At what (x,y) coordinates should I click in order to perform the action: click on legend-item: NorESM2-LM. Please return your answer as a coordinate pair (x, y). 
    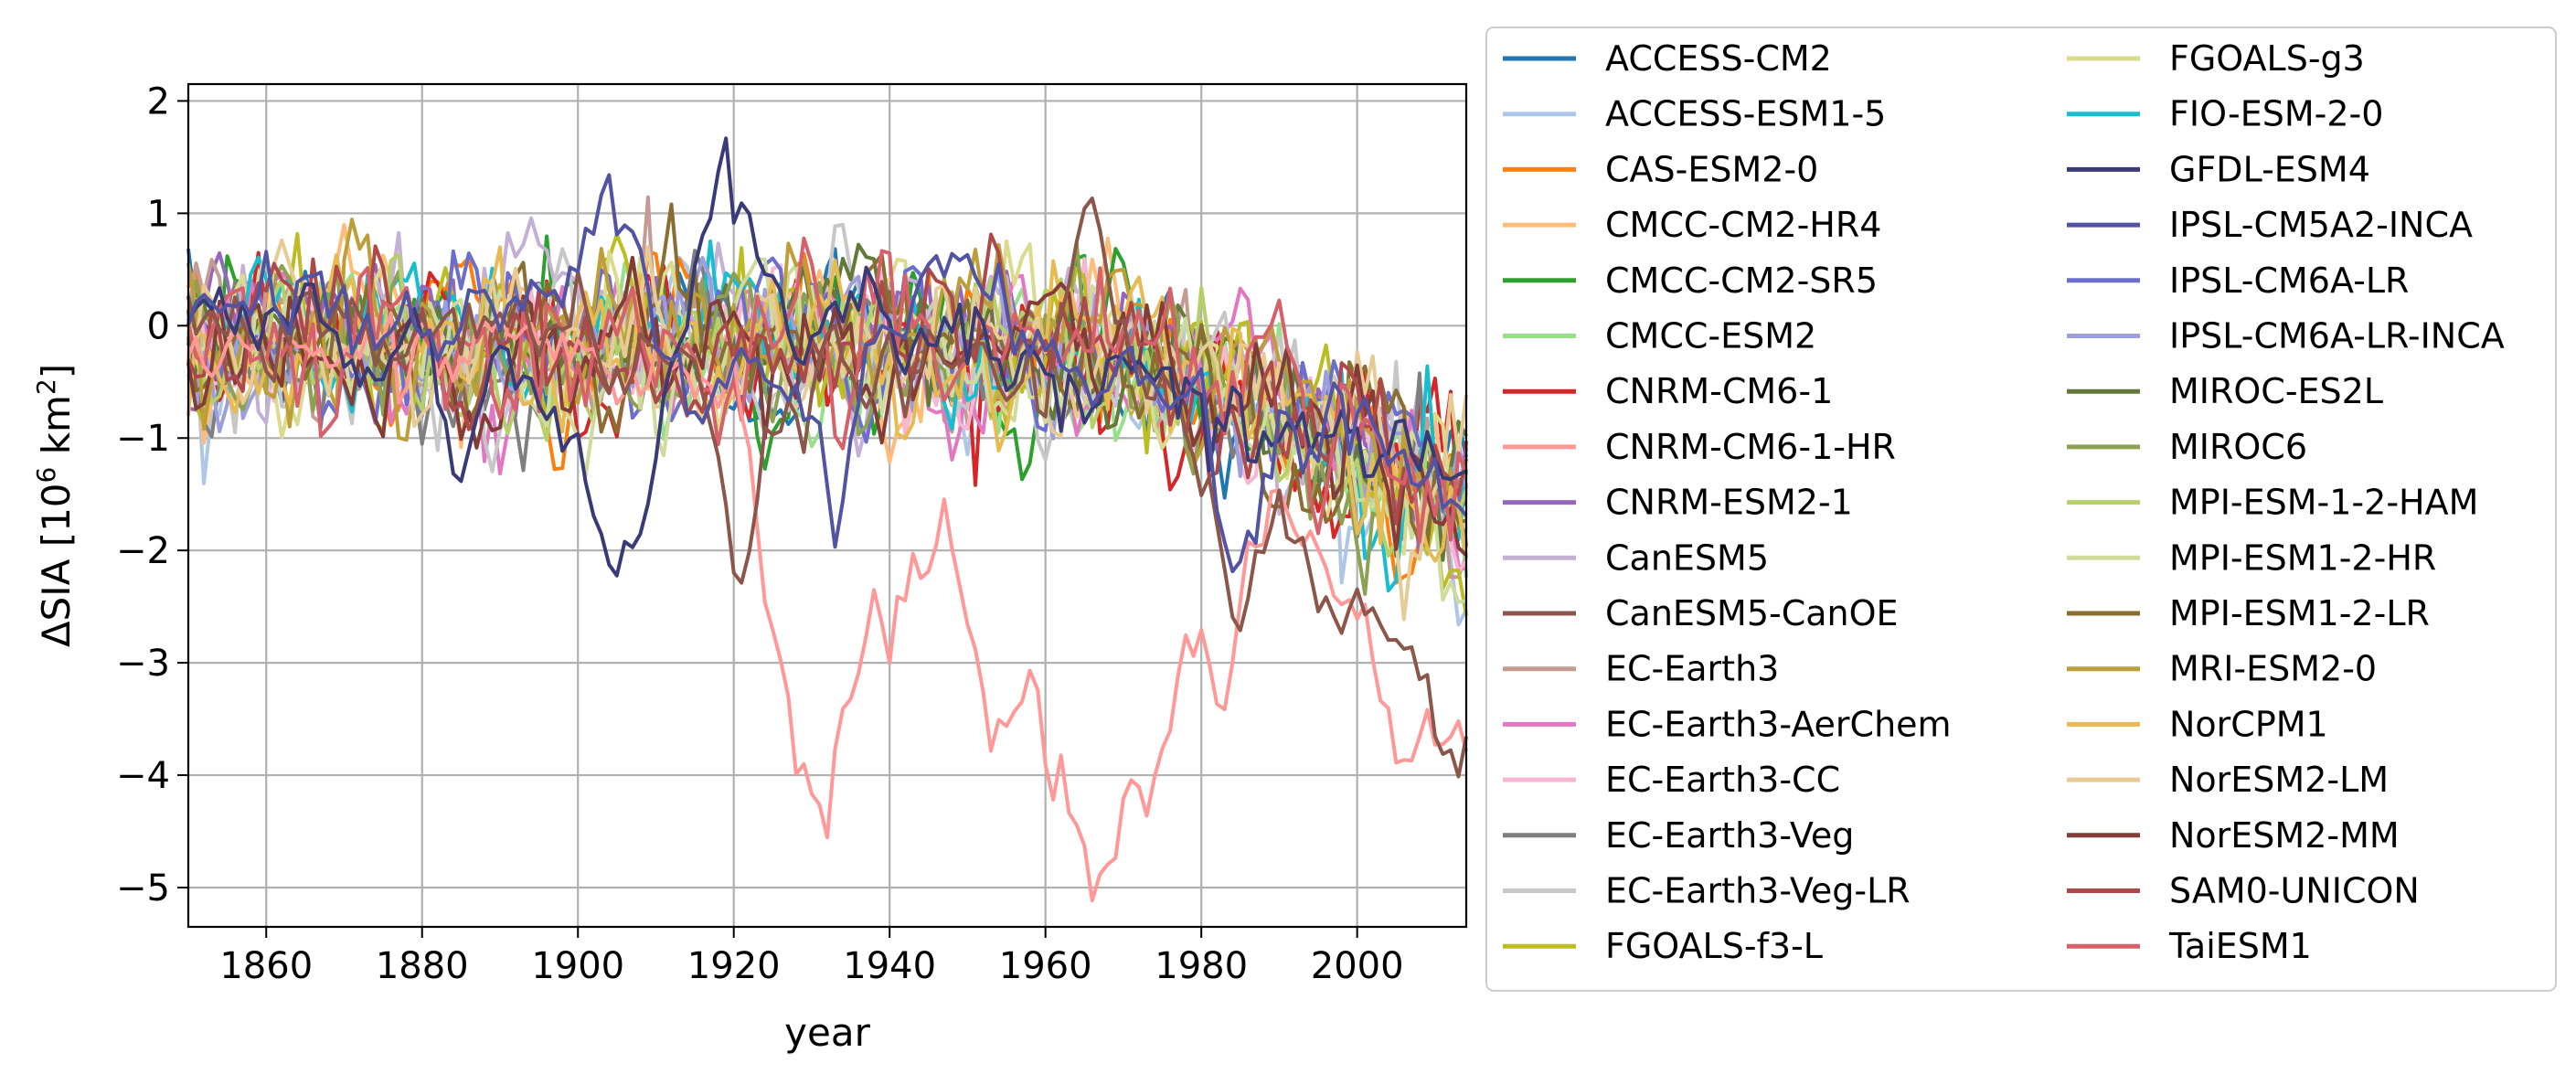
    Looking at the image, I should click on (2228, 780).